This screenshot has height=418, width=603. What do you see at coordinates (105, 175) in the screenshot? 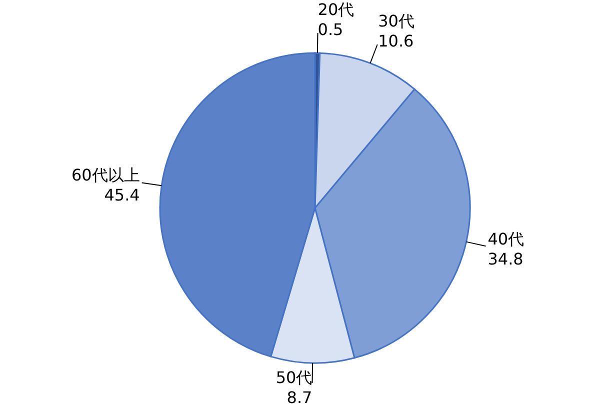
I see `slice-label: 60代以上` at bounding box center [105, 175].